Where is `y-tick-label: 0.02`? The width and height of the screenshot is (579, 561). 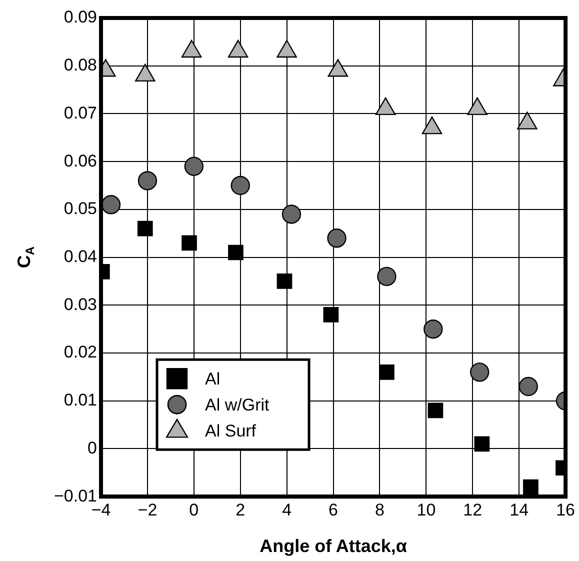
y-tick-label: 0.02 is located at coordinates (81, 352).